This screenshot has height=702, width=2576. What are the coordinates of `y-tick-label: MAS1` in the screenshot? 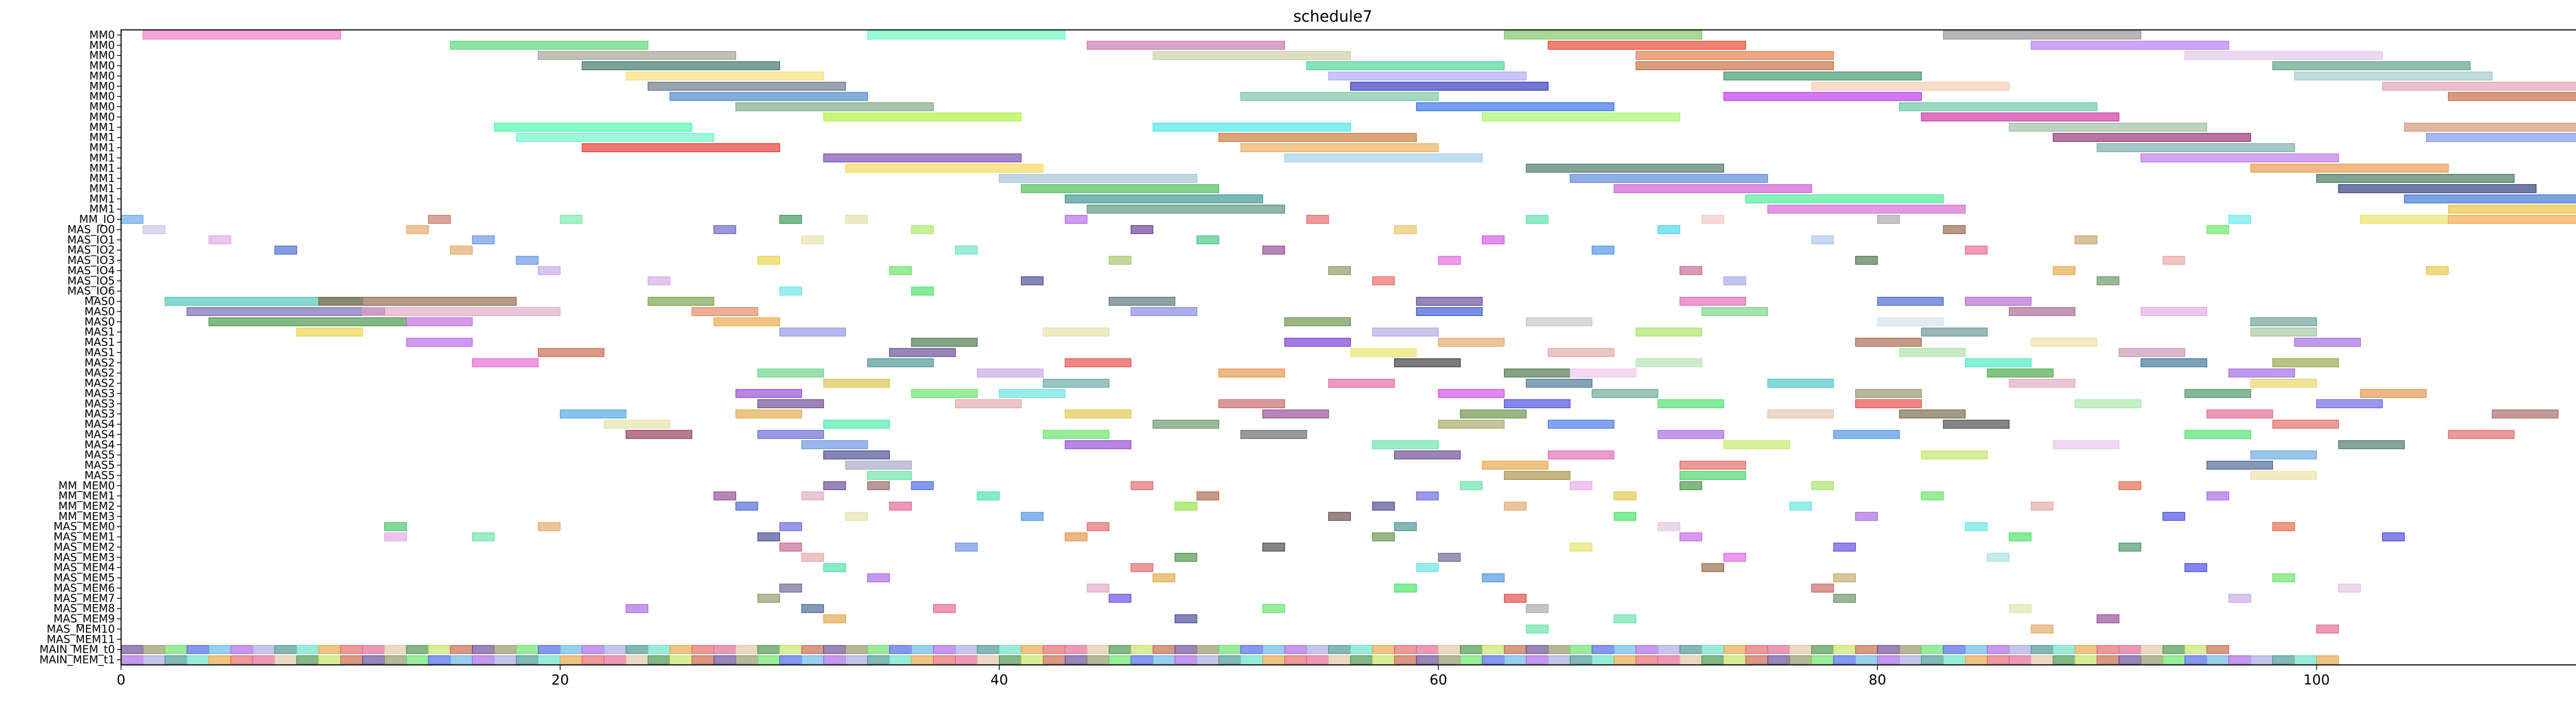 It's located at (99, 332).